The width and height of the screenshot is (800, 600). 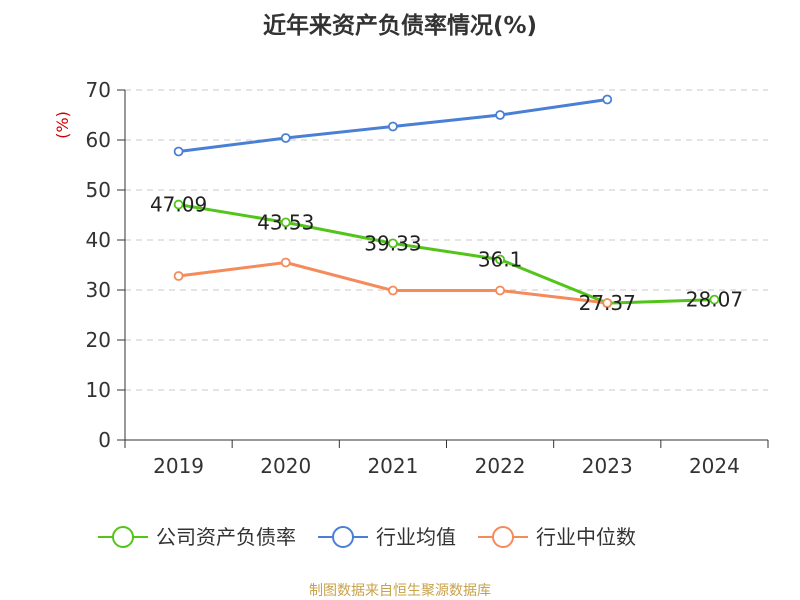 What do you see at coordinates (98, 240) in the screenshot?
I see `y-tick-label: 40` at bounding box center [98, 240].